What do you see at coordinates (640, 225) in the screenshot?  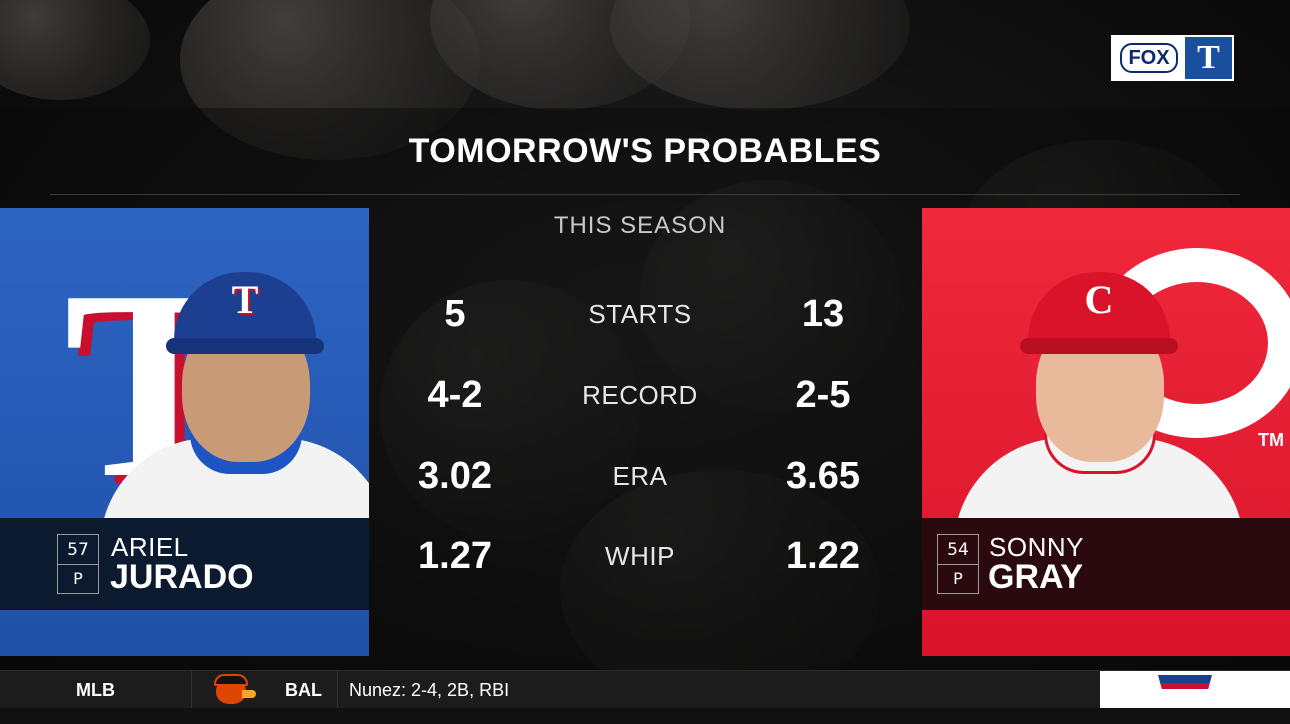 I see `section-label: THIS SEASON` at bounding box center [640, 225].